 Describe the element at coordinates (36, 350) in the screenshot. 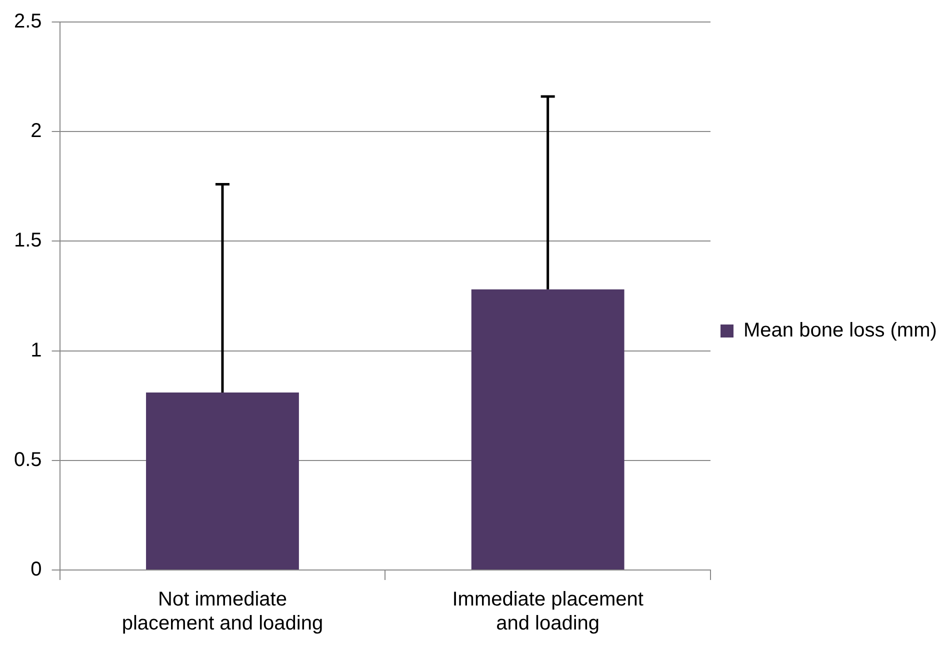

I see `y-tick-label: 1` at that location.